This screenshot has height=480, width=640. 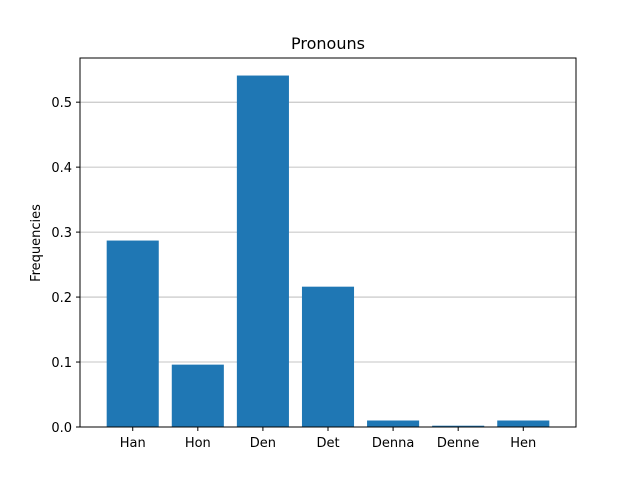 What do you see at coordinates (263, 443) in the screenshot?
I see `x-tick-label: Den` at bounding box center [263, 443].